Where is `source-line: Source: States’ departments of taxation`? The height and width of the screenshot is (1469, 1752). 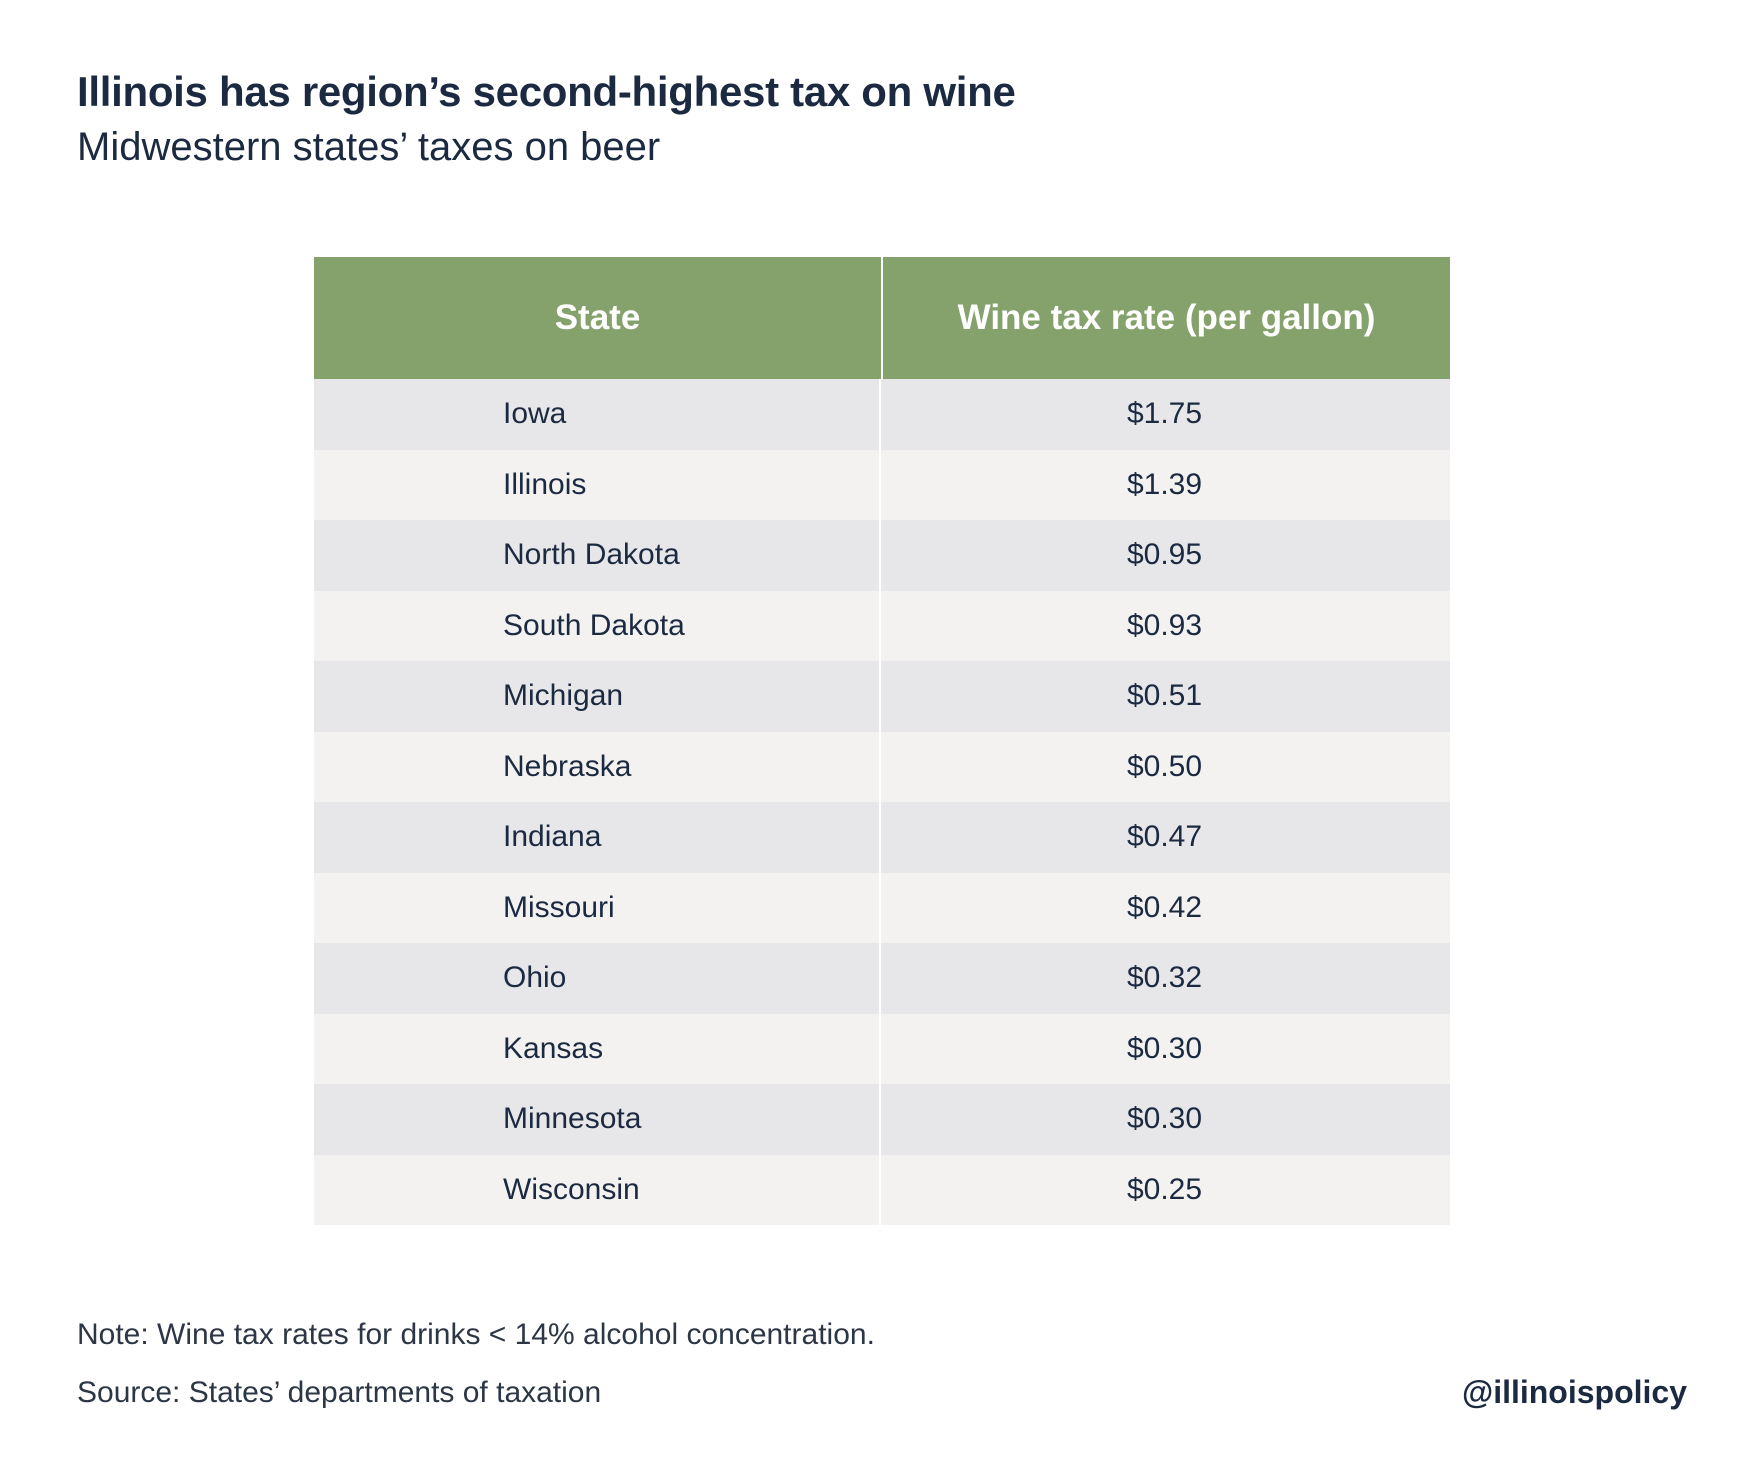 source-line: Source: States’ departments of taxation is located at coordinates (339, 1392).